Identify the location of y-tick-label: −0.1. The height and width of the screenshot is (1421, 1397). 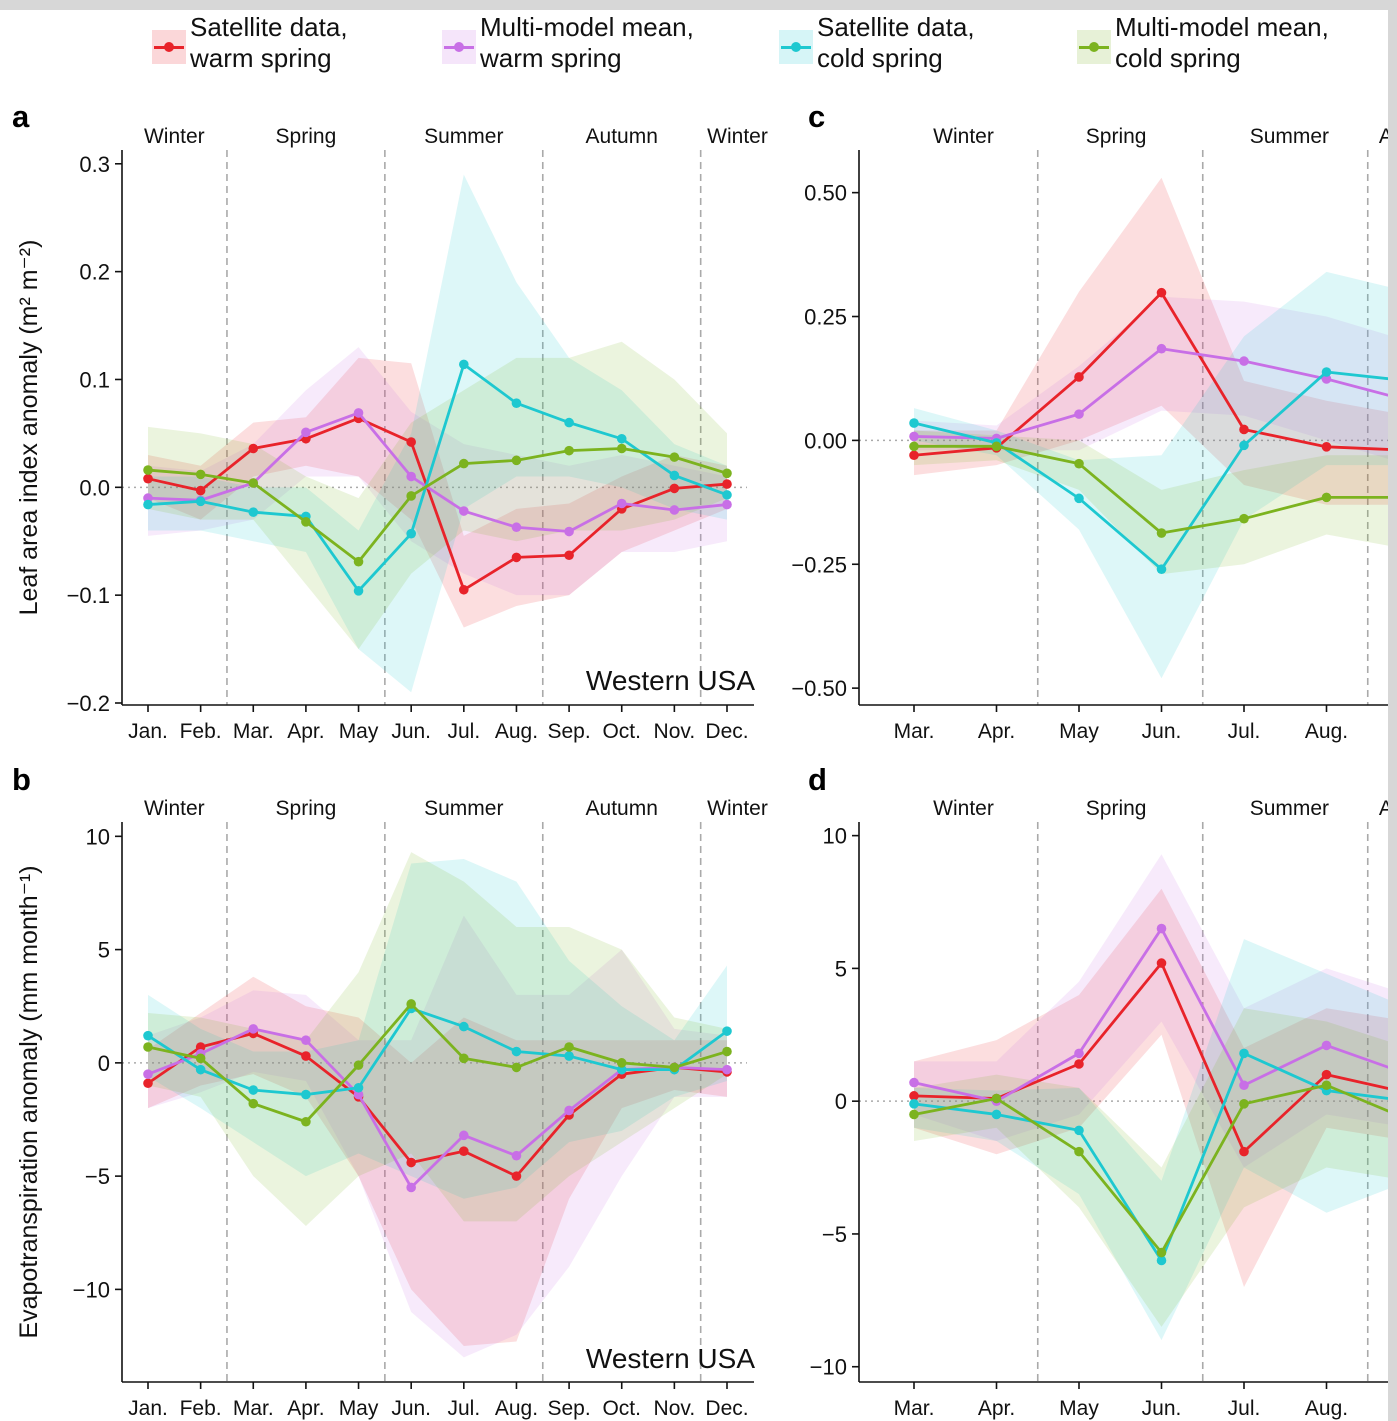
(88, 595).